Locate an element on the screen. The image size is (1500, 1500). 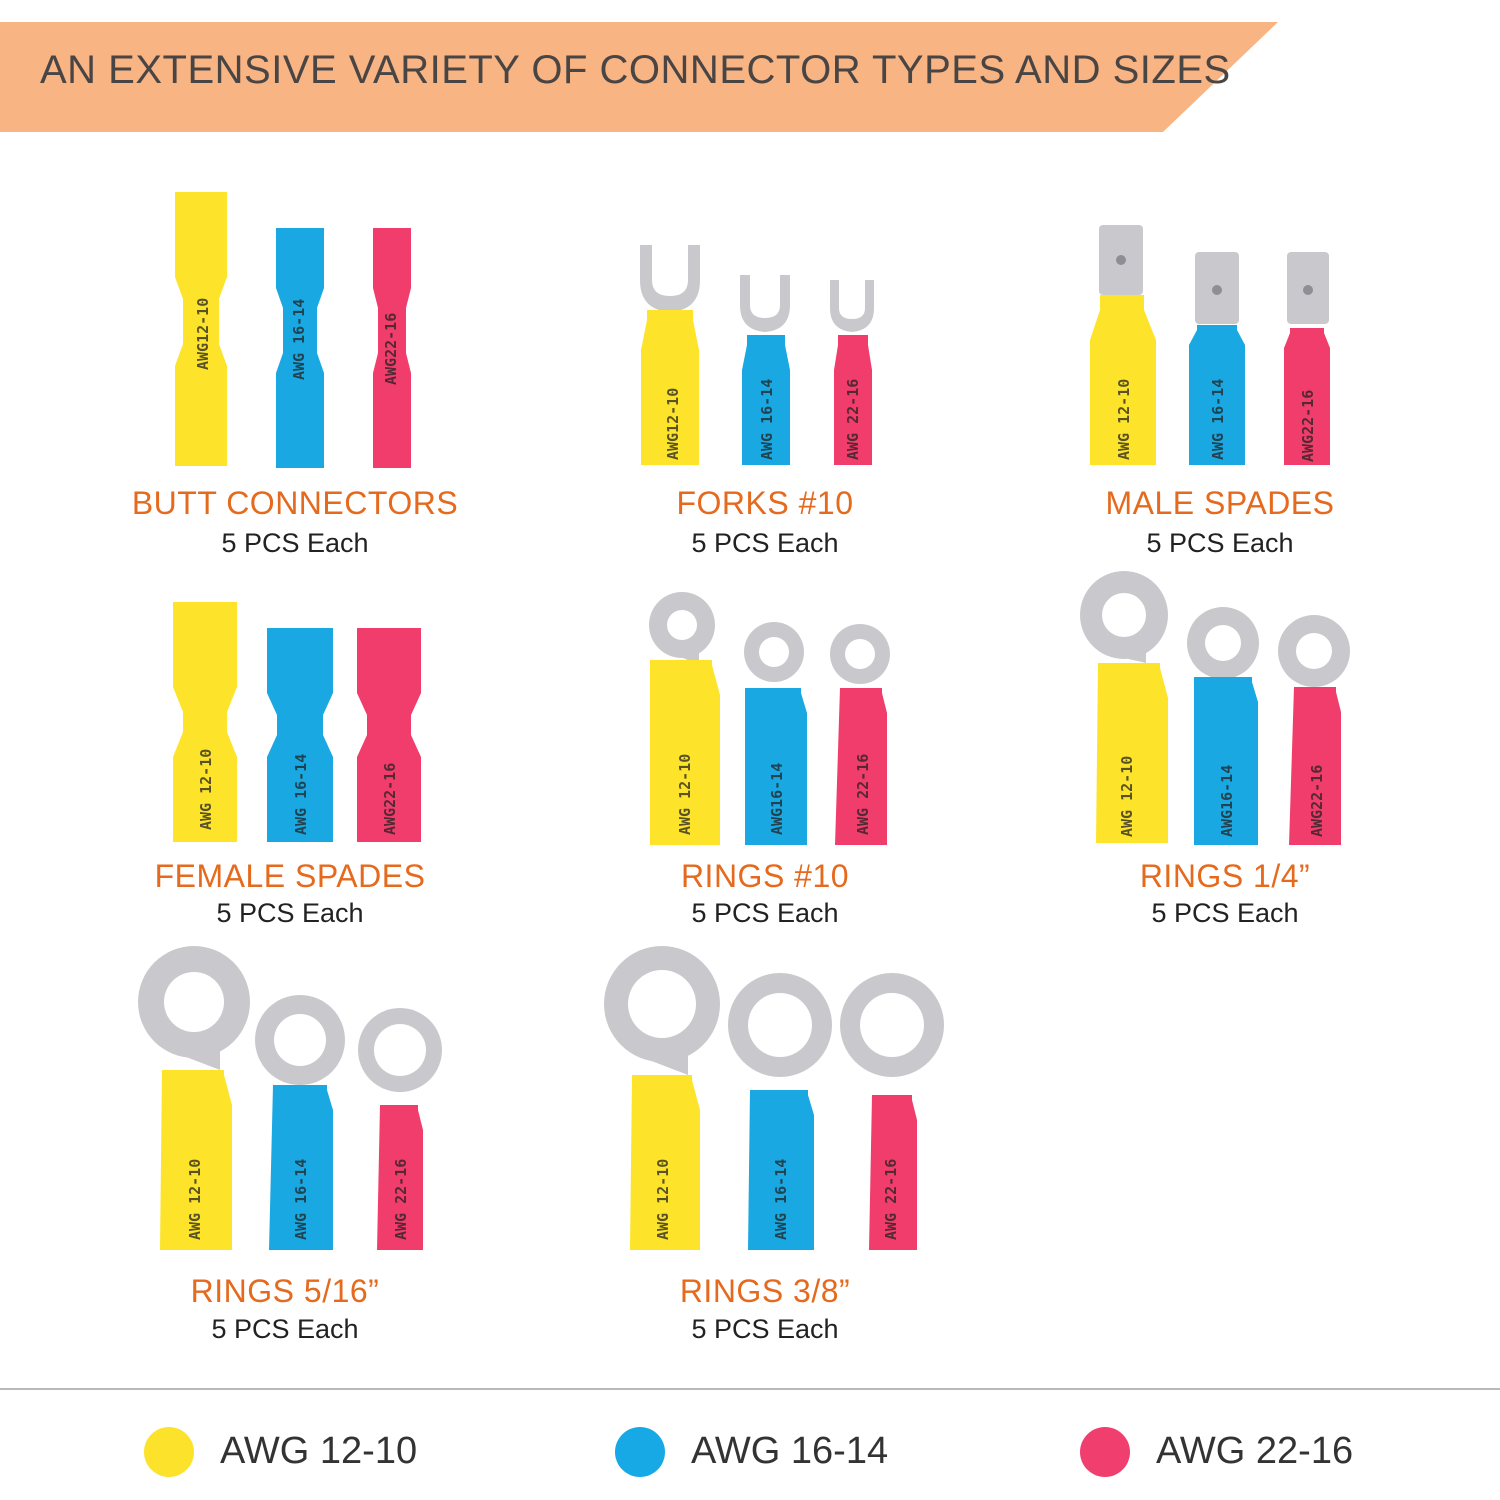
butt-connectors-label: BUTT CONNECTORS is located at coordinates (295, 503).